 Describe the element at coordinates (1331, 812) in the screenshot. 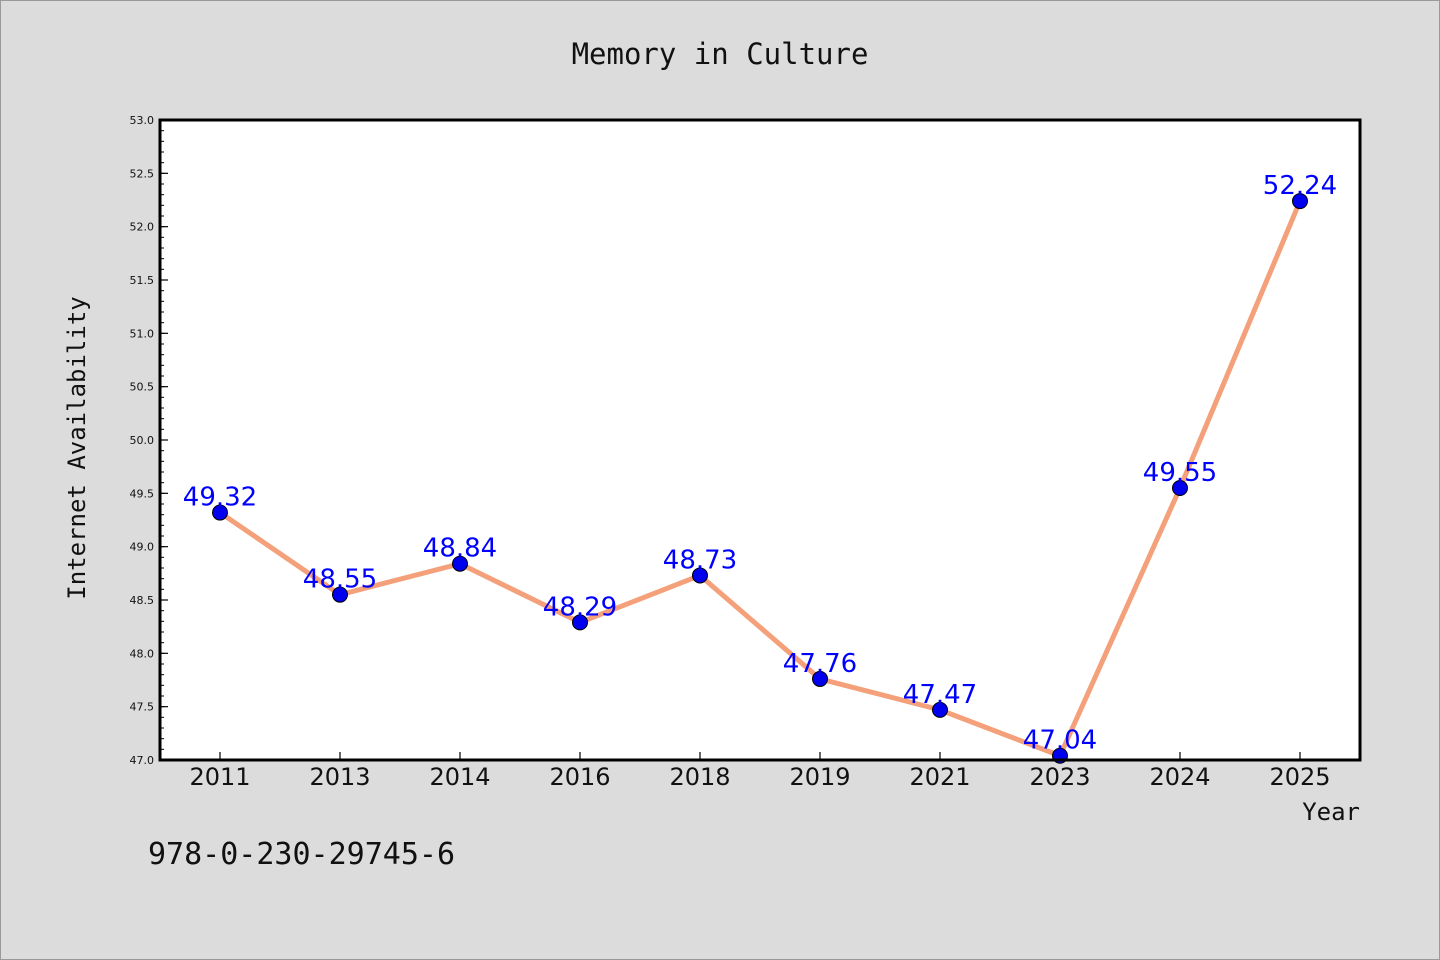

I see `x-axis-label: Year` at that location.